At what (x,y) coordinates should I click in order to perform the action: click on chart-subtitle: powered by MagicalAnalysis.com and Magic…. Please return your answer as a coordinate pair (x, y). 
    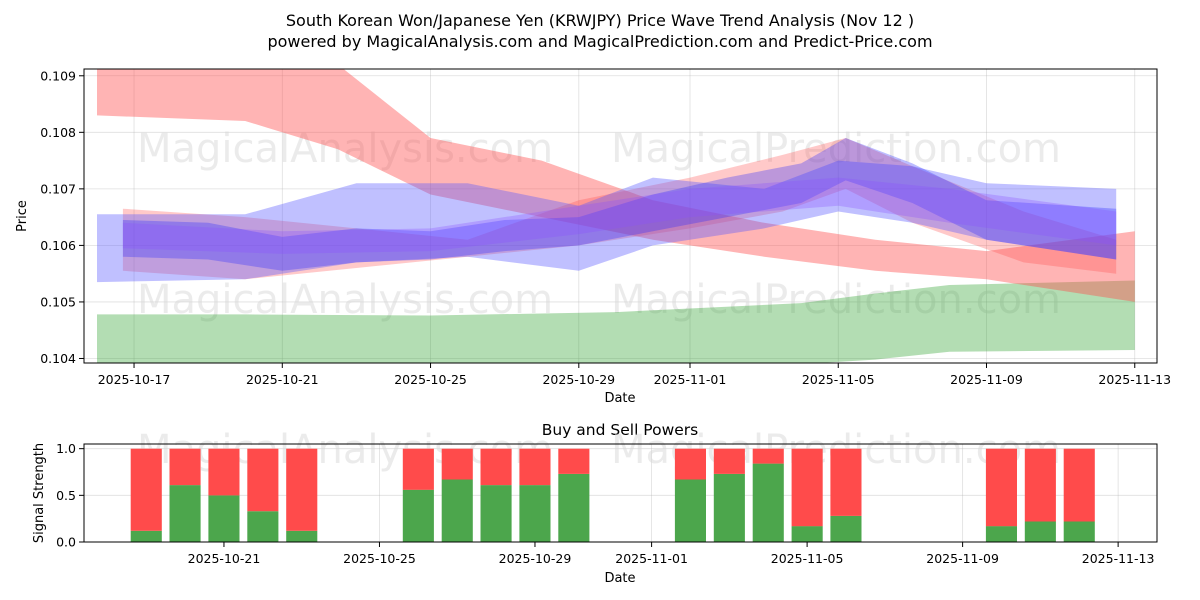
    Looking at the image, I should click on (599, 41).